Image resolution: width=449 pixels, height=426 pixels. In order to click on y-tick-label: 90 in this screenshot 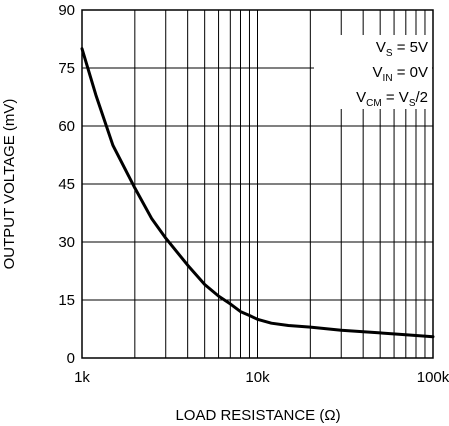, I will do `click(66, 10)`.